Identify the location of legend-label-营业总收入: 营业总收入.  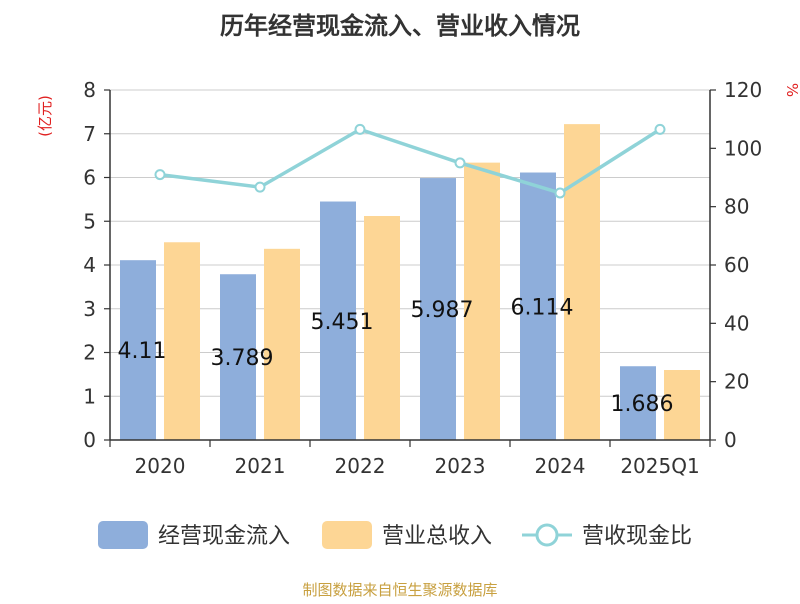
(437, 536).